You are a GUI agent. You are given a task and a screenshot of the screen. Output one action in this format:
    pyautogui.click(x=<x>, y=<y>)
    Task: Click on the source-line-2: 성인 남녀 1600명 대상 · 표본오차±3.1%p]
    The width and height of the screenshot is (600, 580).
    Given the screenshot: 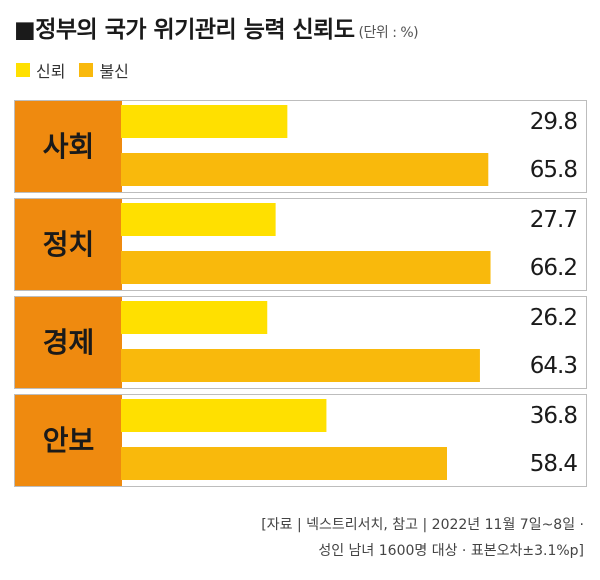 What is the action you would take?
    pyautogui.click(x=451, y=551)
    